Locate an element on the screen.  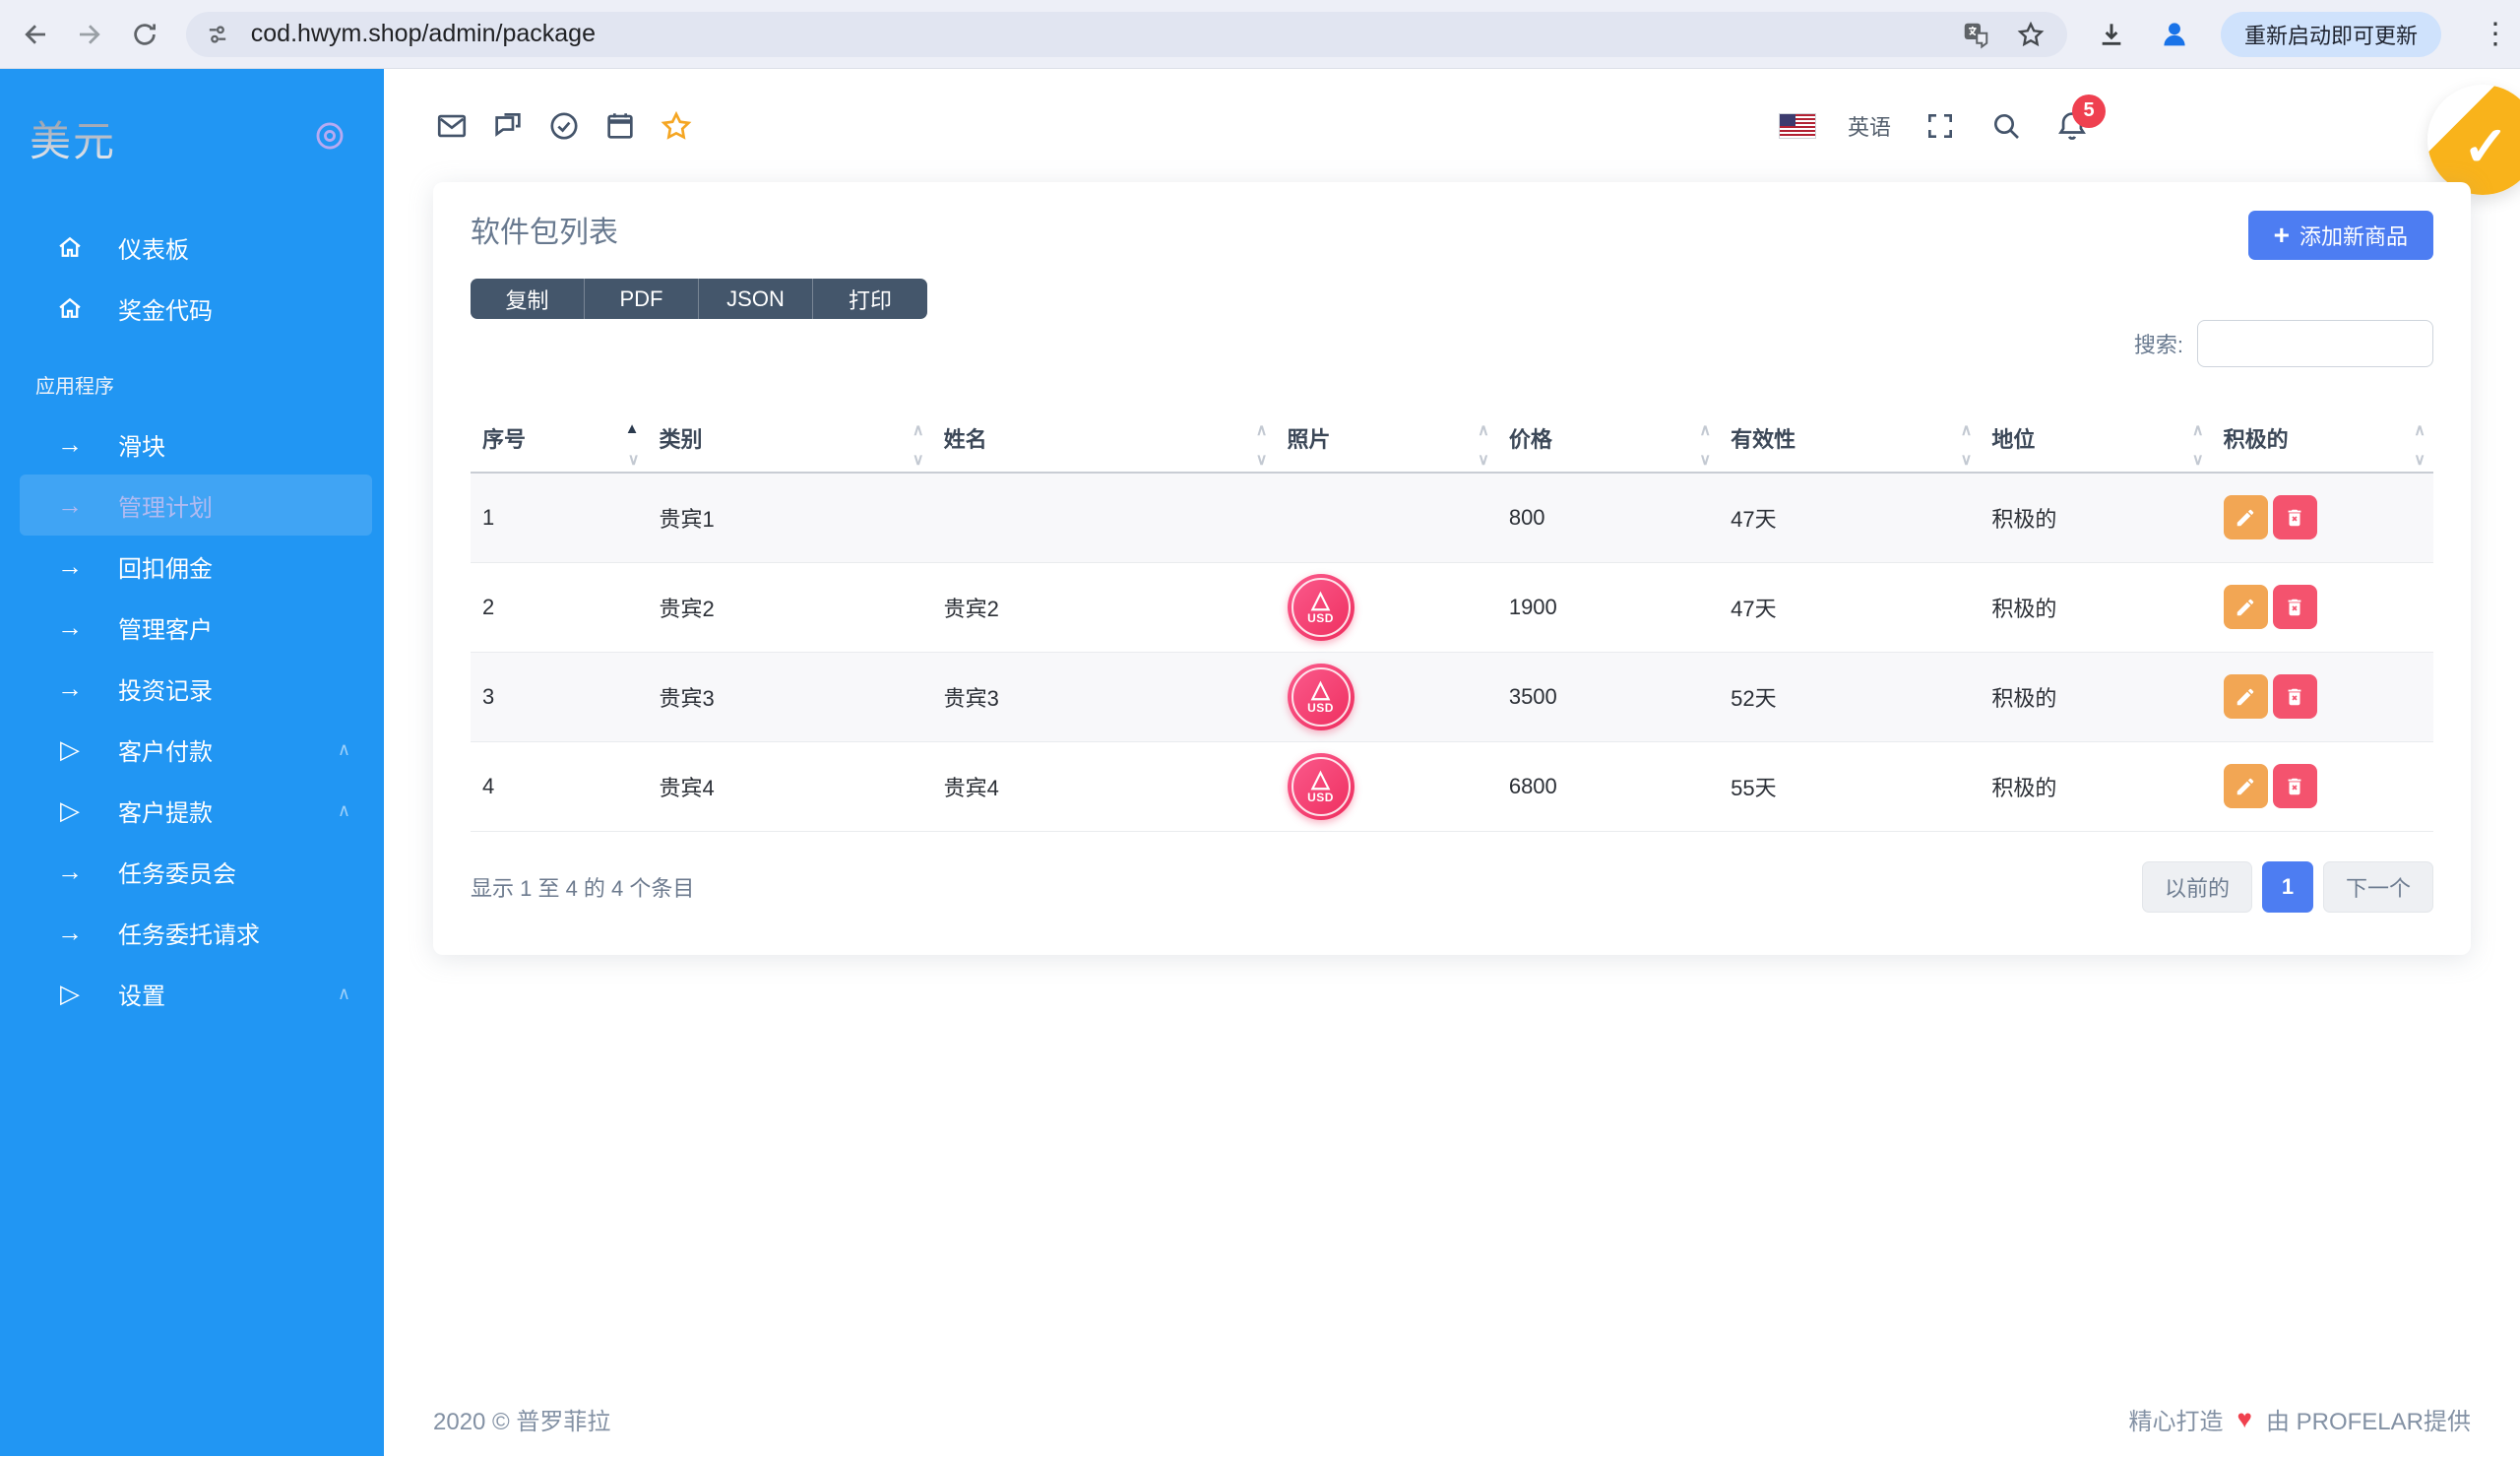
search-icon is located at coordinates (2006, 126).